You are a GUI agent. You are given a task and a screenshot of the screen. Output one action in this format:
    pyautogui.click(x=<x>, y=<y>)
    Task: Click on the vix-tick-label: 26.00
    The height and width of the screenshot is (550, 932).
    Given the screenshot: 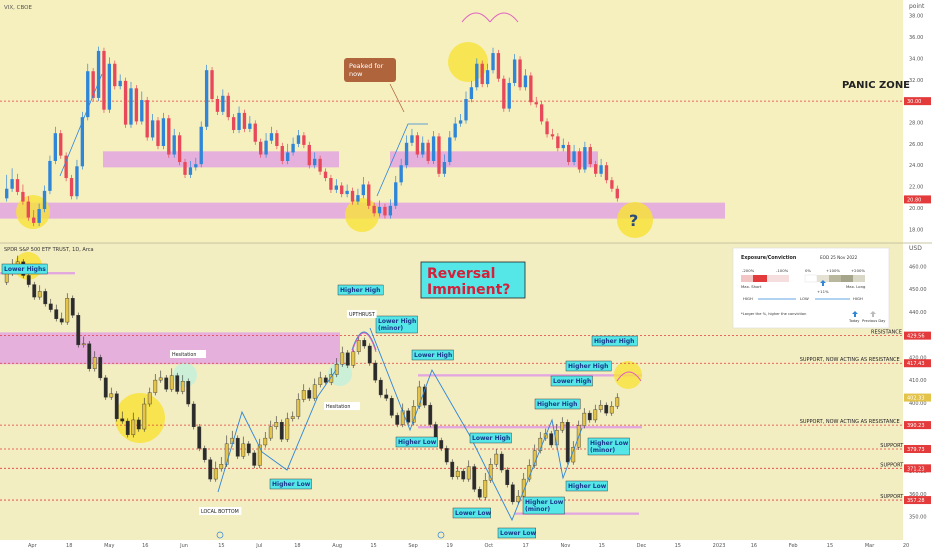 What is the action you would take?
    pyautogui.click(x=916, y=145)
    